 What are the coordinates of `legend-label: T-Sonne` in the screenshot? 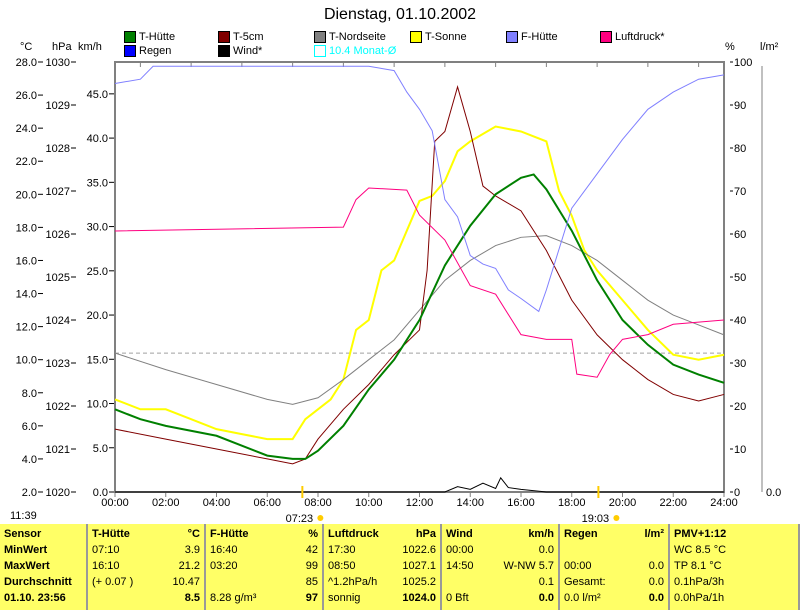 It's located at (446, 37).